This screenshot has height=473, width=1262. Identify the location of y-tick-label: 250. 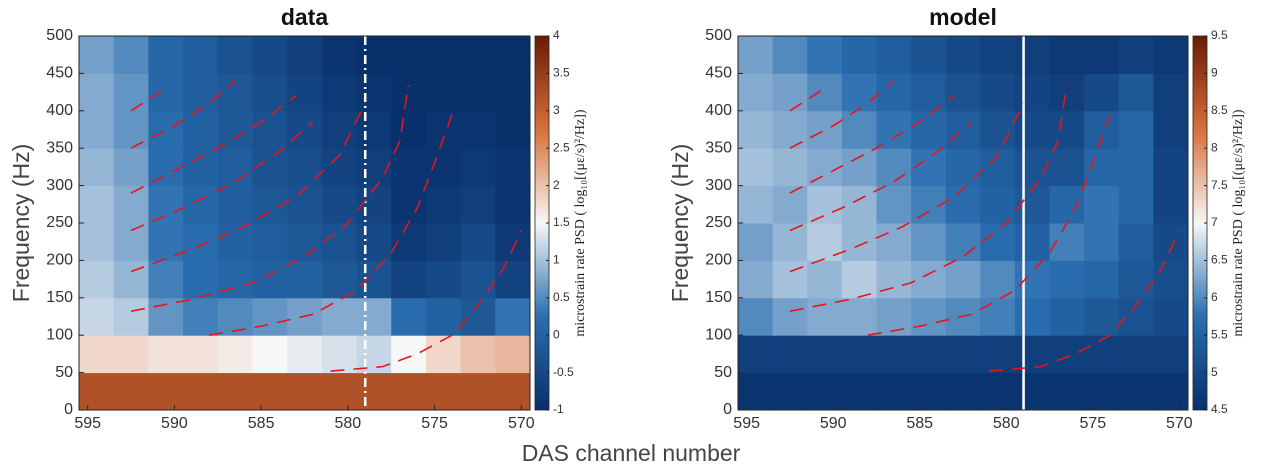
(718, 222).